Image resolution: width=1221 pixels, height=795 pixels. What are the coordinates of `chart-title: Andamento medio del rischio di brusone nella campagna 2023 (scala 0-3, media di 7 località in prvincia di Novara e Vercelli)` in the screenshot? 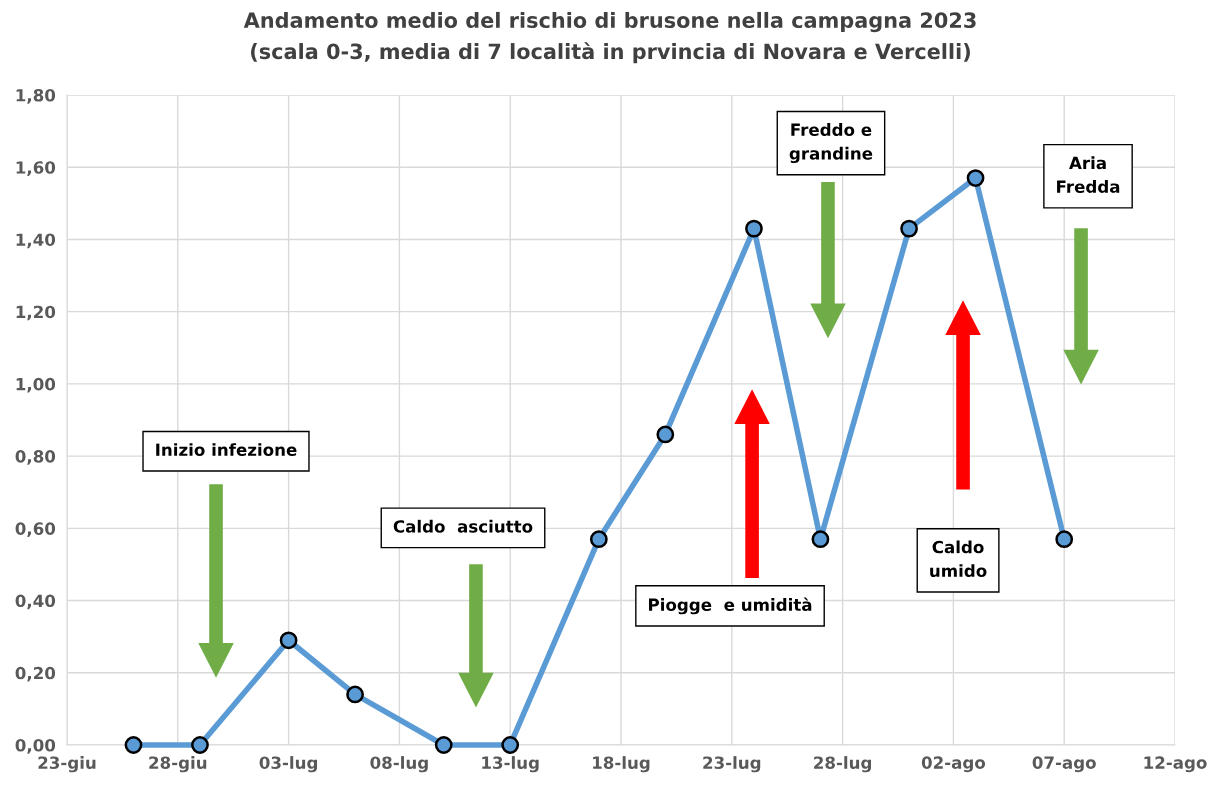 It's located at (609, 37).